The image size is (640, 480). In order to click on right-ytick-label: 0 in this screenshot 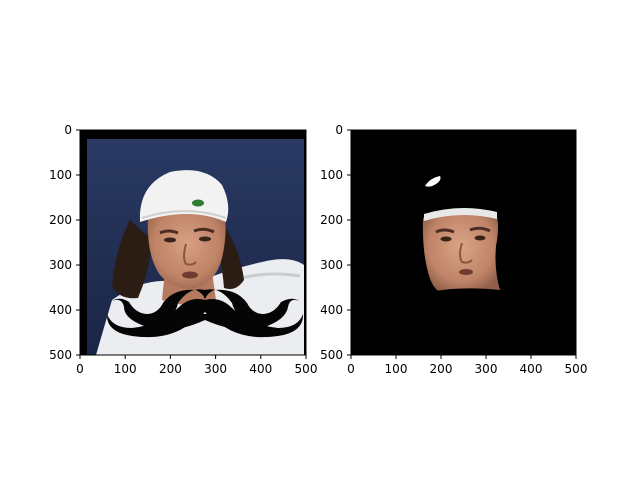, I will do `click(339, 130)`.